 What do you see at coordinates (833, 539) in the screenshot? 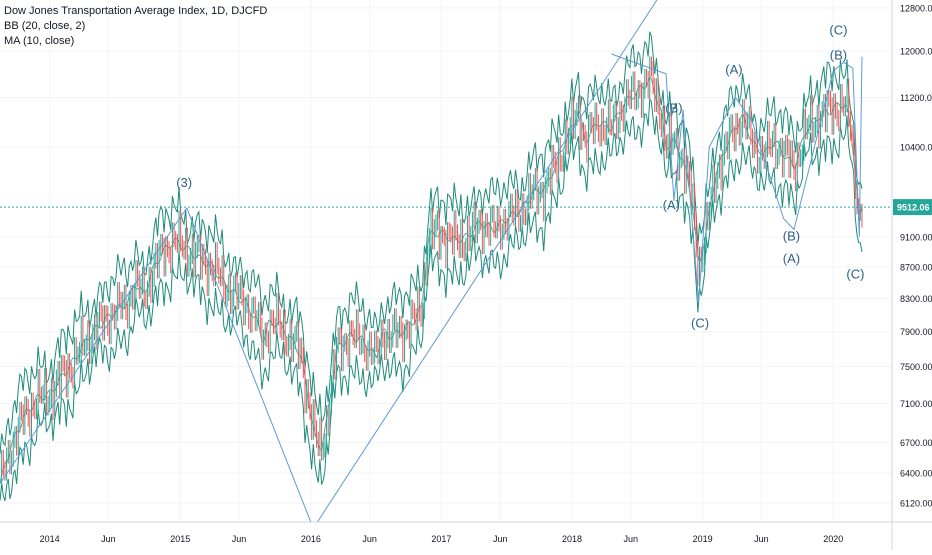
I see `x-tick-label: 2020` at bounding box center [833, 539].